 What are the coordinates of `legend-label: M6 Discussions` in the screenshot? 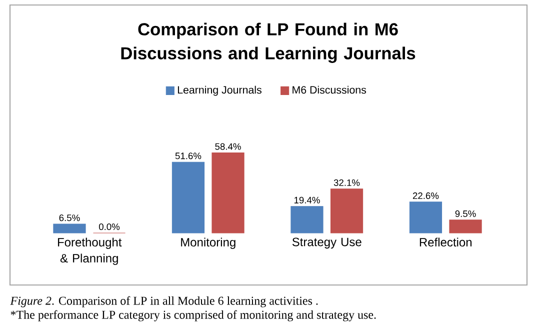 It's located at (329, 90).